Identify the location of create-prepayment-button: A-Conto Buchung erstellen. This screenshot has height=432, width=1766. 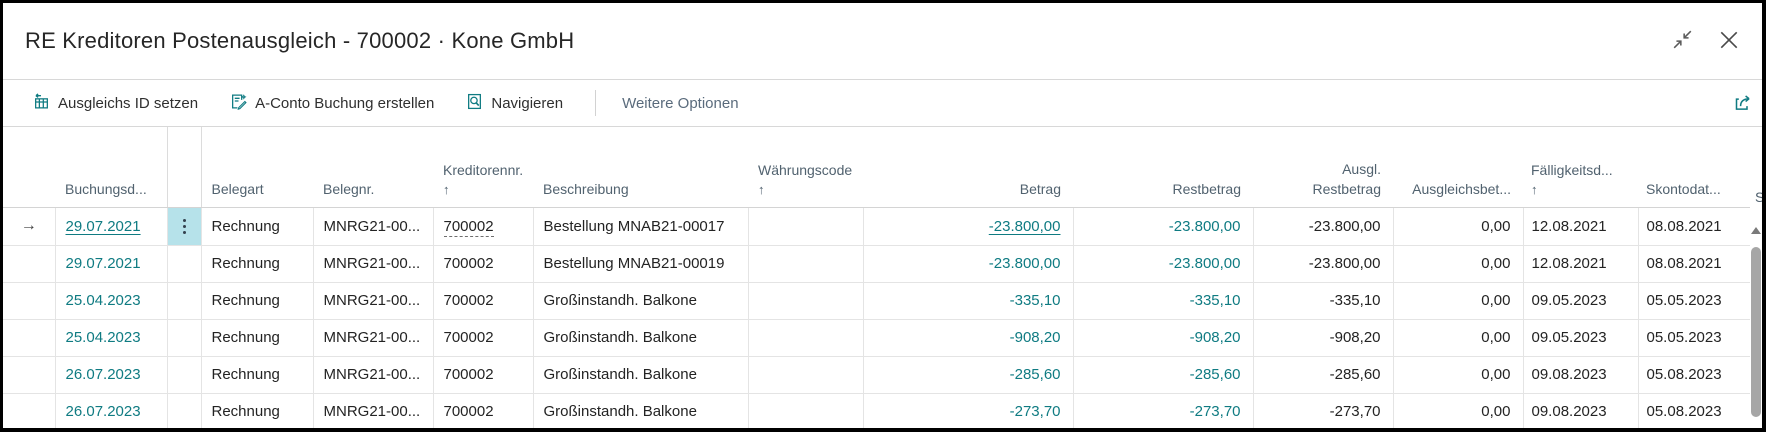
(332, 103).